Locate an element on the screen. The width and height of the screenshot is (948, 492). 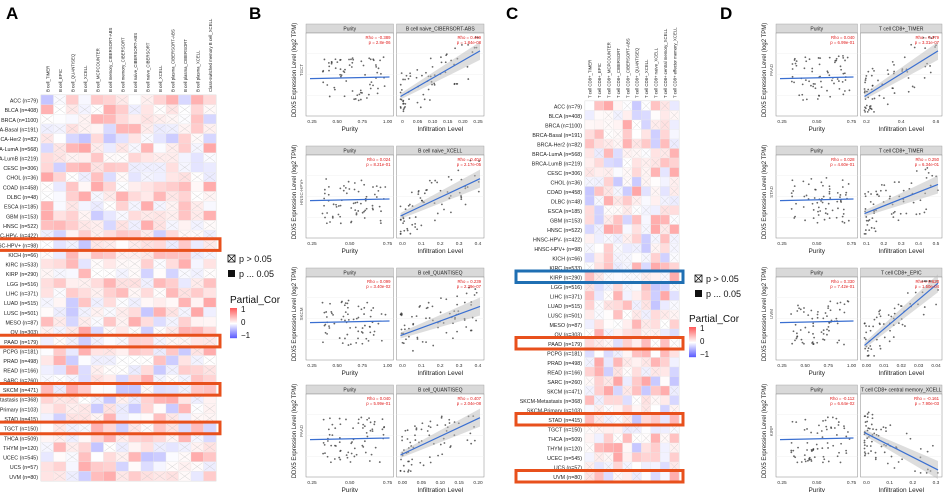
a-row-label: COAD (n=458) is located at coordinates (20, 188).